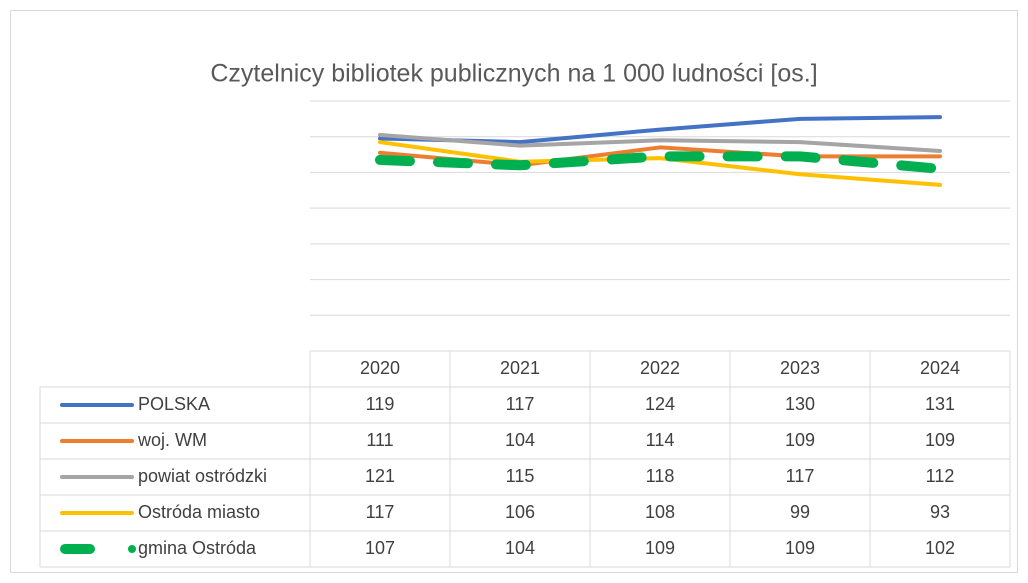  Describe the element at coordinates (132, 549) in the screenshot. I see `legend-key` at that location.